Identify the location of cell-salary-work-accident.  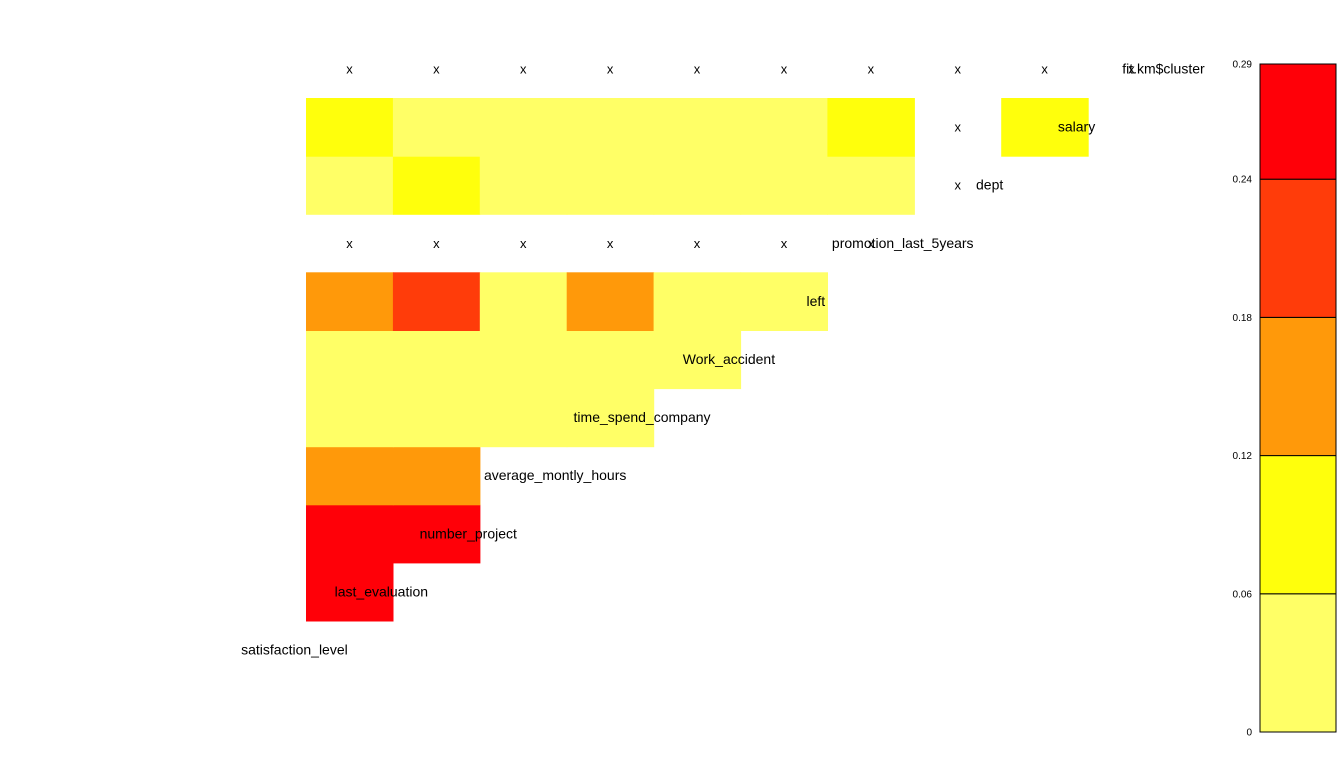
(784, 127).